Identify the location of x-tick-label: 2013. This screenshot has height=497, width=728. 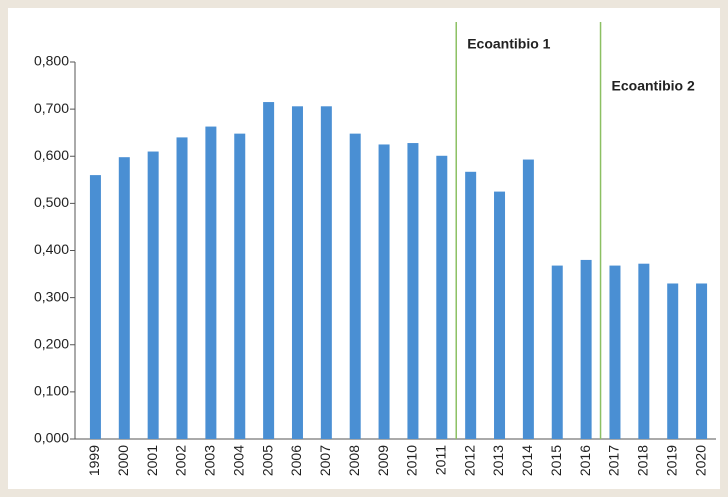
(498, 460).